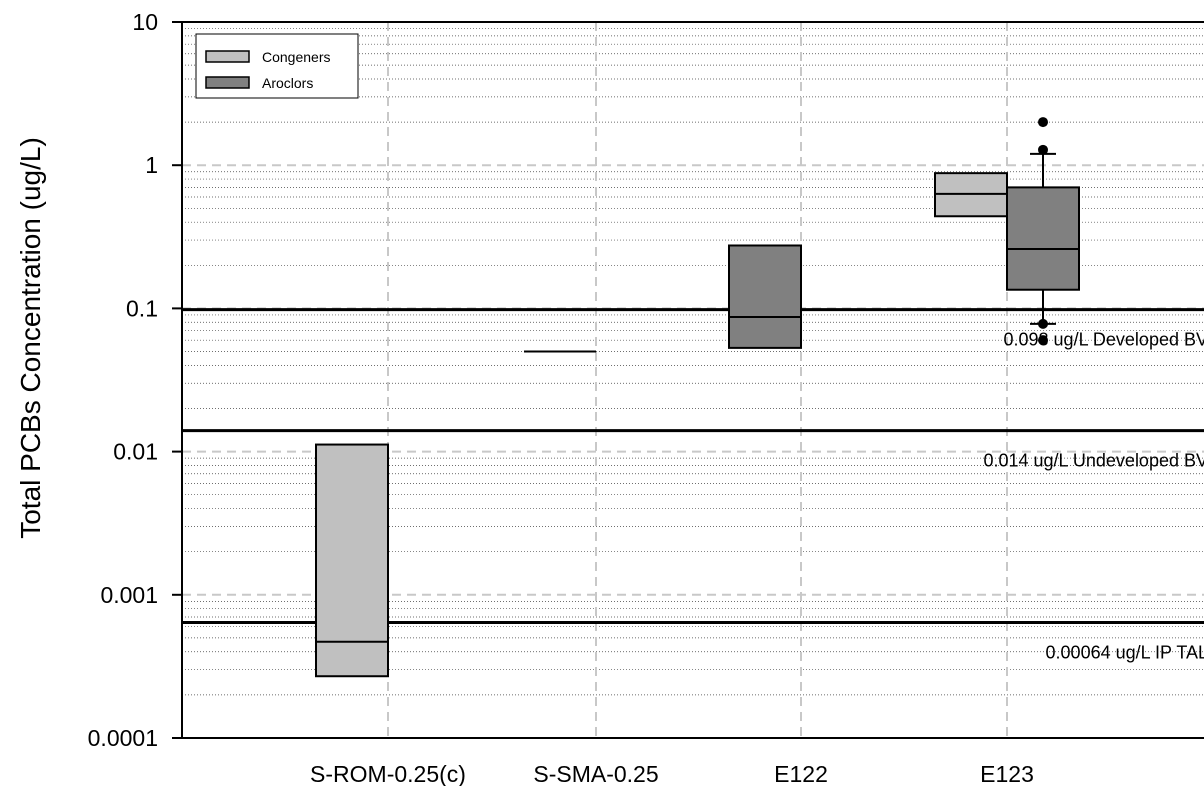 The height and width of the screenshot is (786, 1204). I want to click on legend-label-aroclors: Aroclors, so click(287, 83).